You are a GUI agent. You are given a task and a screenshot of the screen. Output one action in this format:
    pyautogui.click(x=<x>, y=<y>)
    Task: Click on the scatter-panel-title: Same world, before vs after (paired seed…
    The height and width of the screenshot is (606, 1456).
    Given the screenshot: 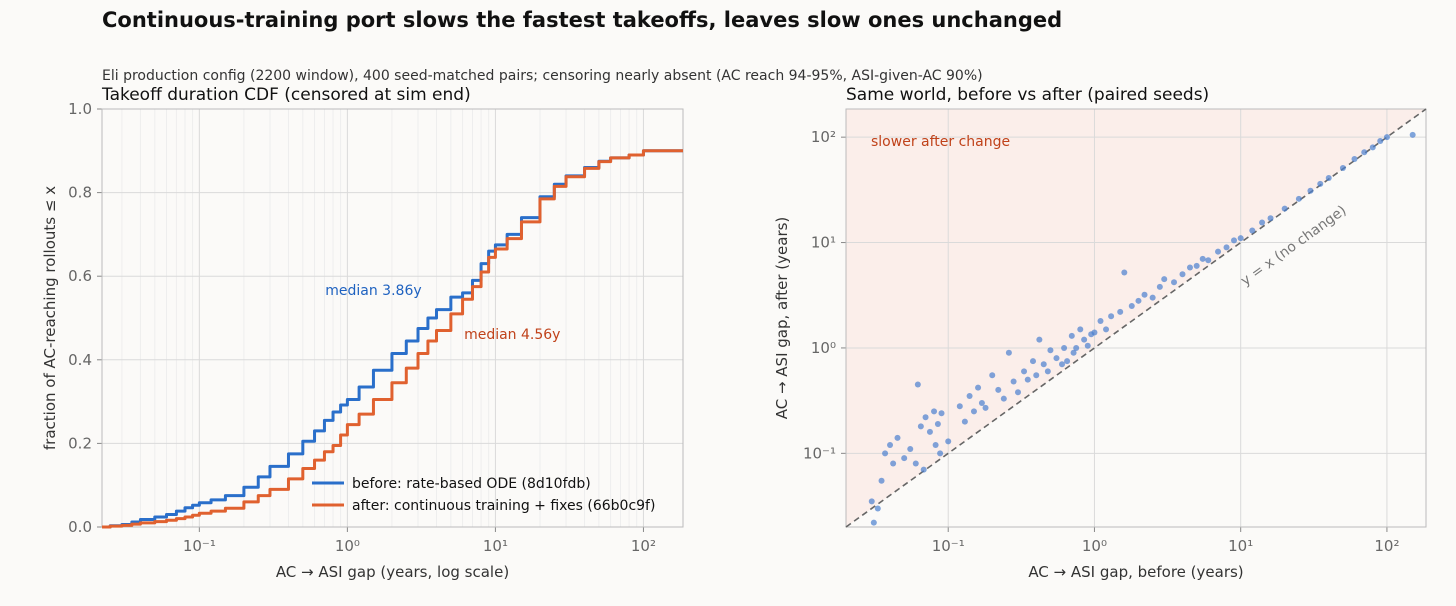 What is the action you would take?
    pyautogui.click(x=1027, y=95)
    